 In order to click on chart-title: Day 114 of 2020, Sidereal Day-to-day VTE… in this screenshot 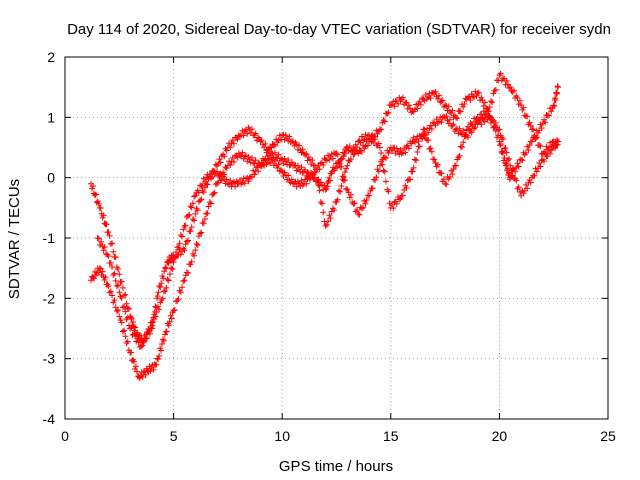, I will do `click(339, 29)`.